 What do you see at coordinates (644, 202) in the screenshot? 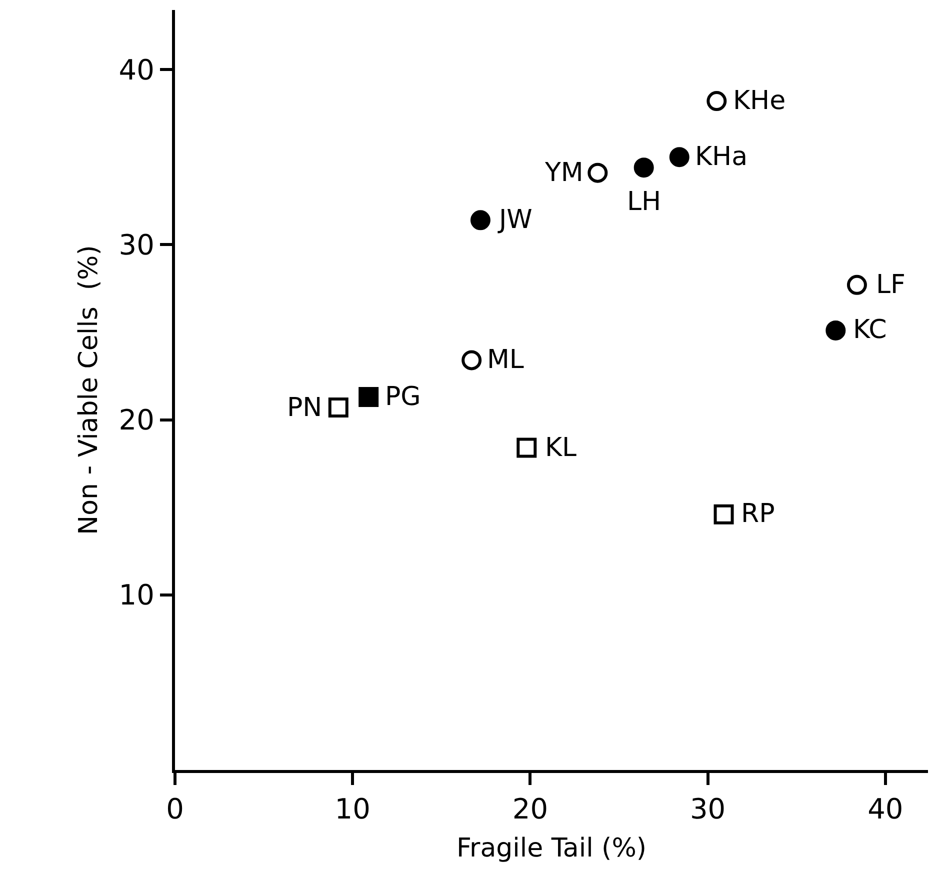
I see `annotation: LH` at bounding box center [644, 202].